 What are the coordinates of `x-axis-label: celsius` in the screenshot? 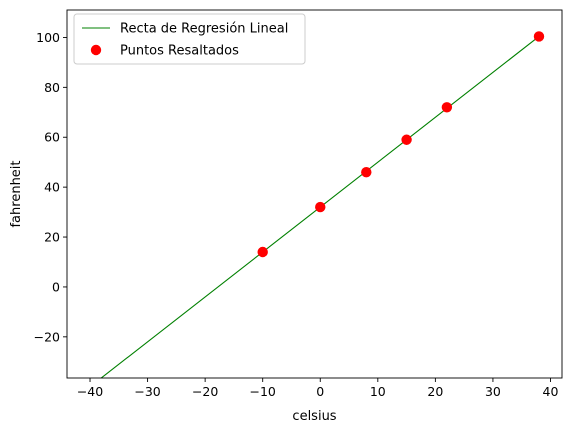 It's located at (314, 416).